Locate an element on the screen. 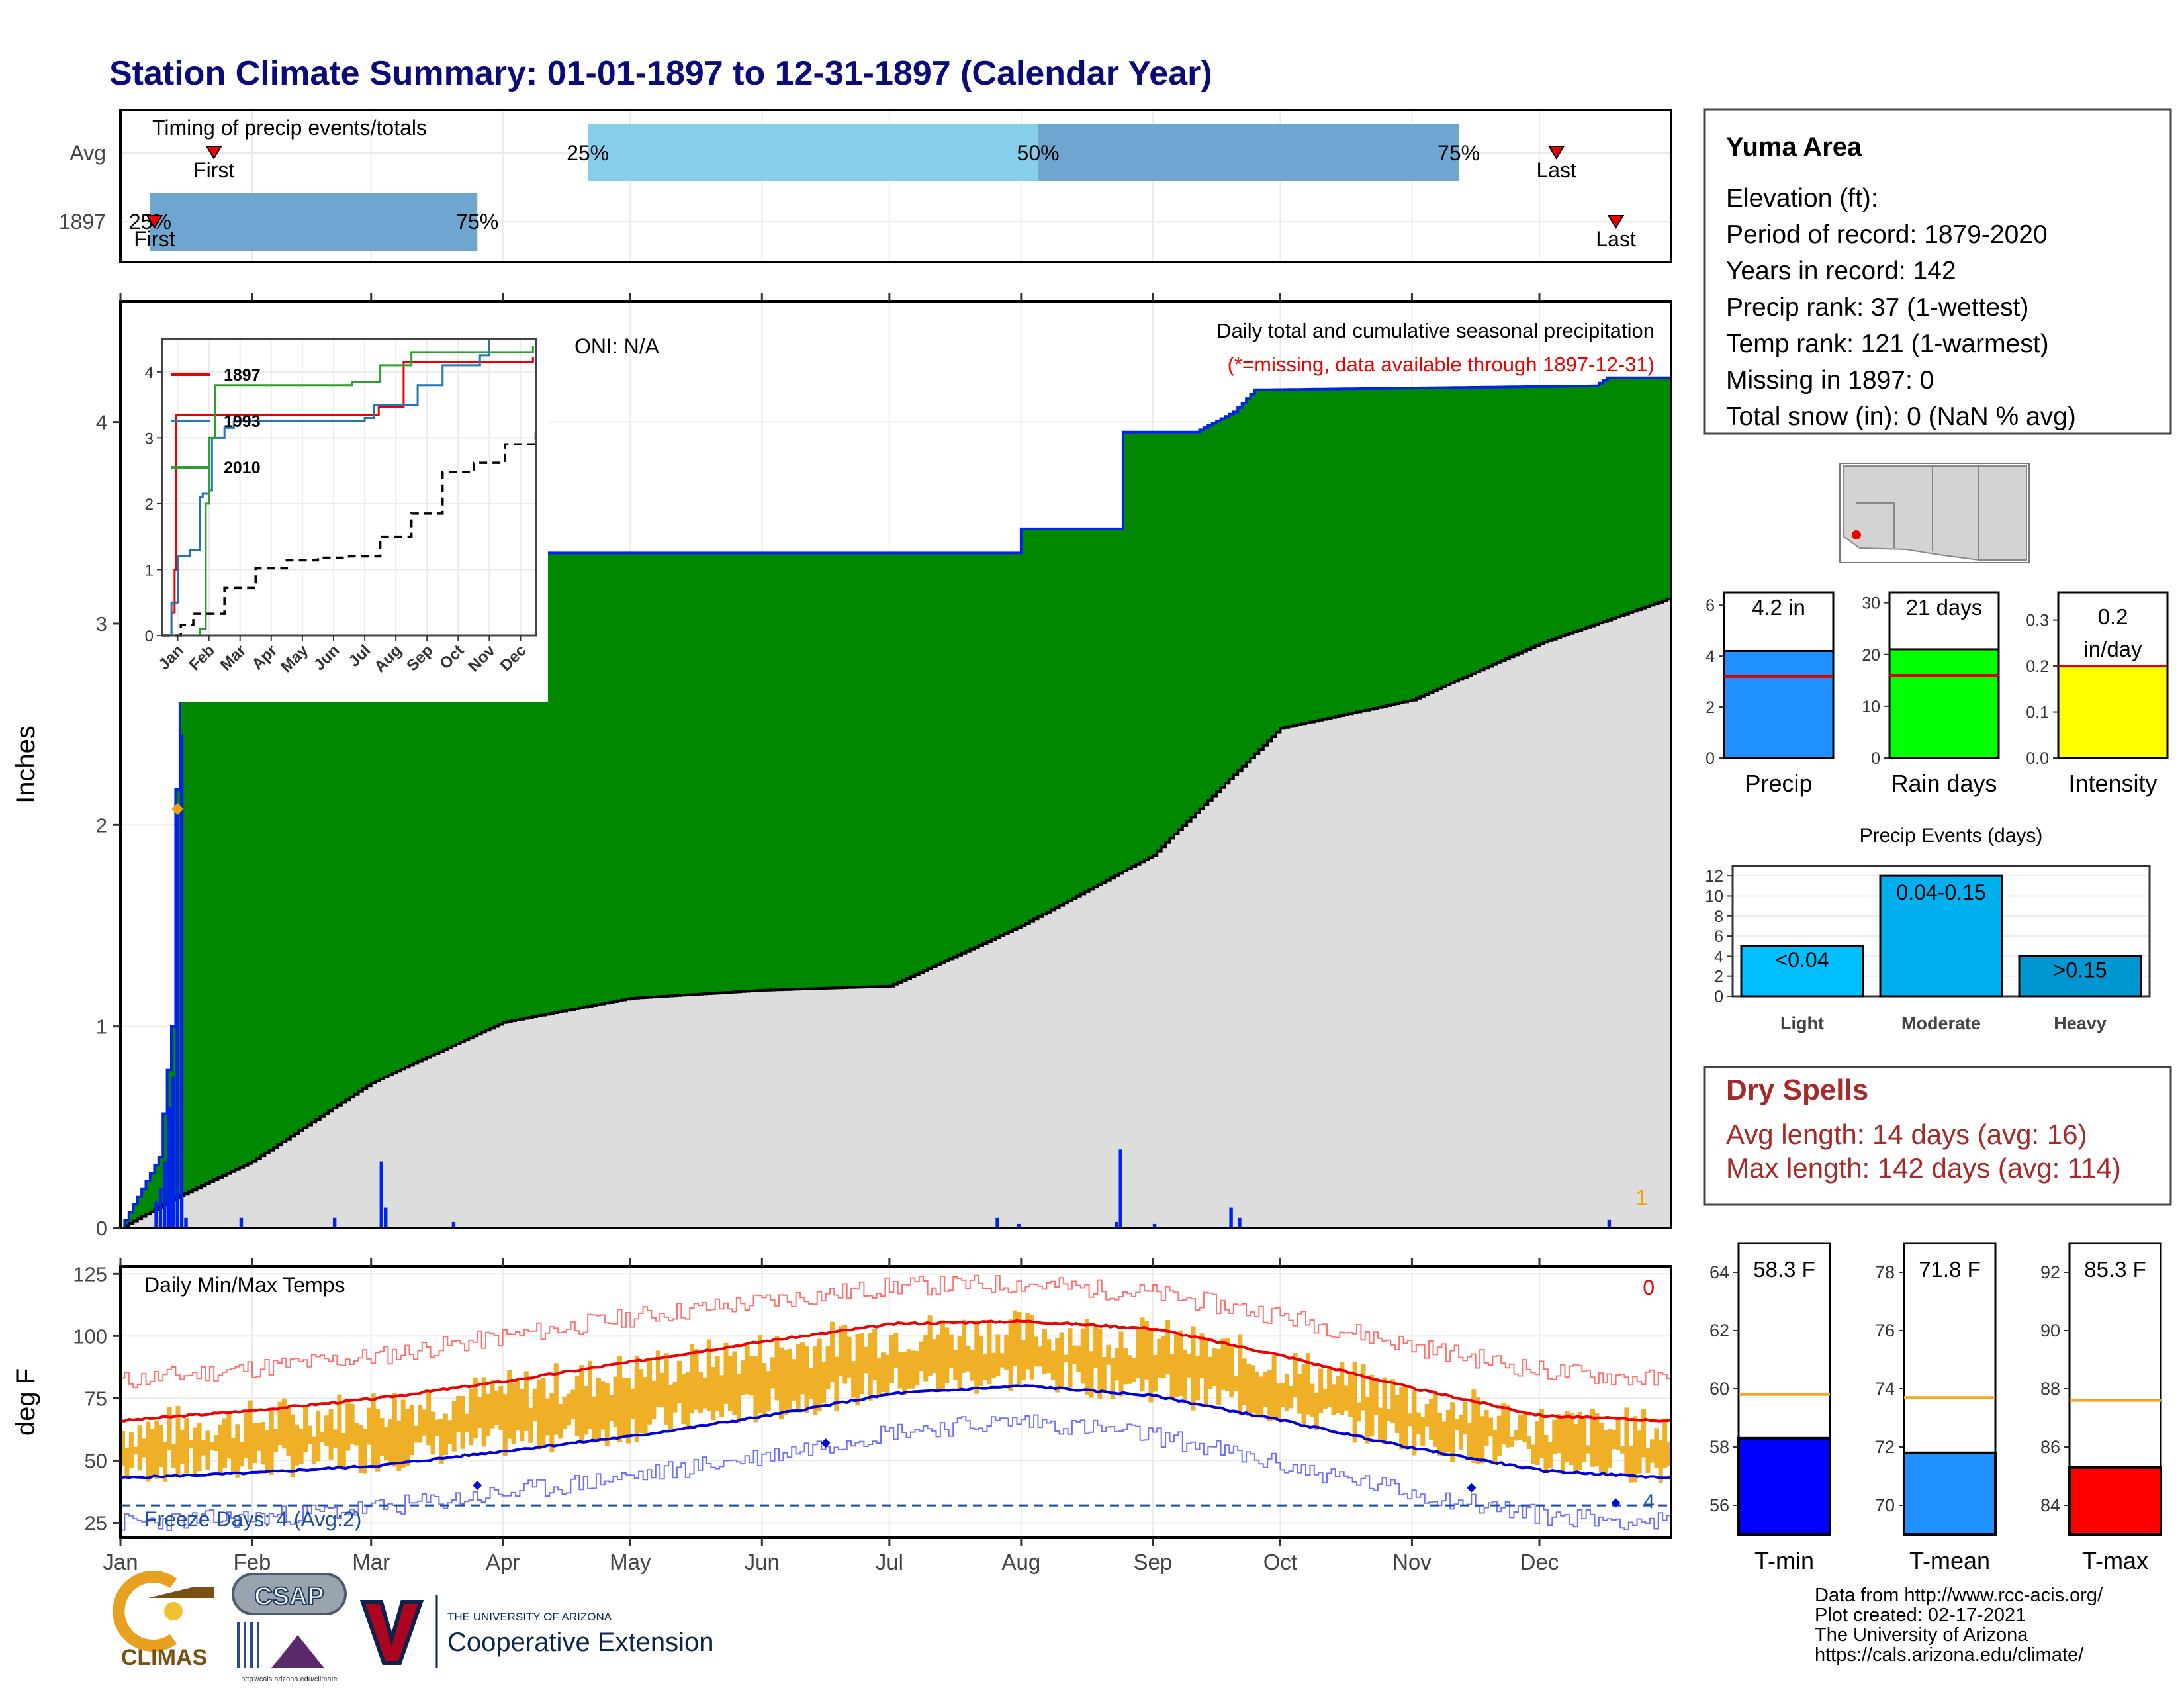  temp-bar-y-tick-label: 92 is located at coordinates (2050, 1272).